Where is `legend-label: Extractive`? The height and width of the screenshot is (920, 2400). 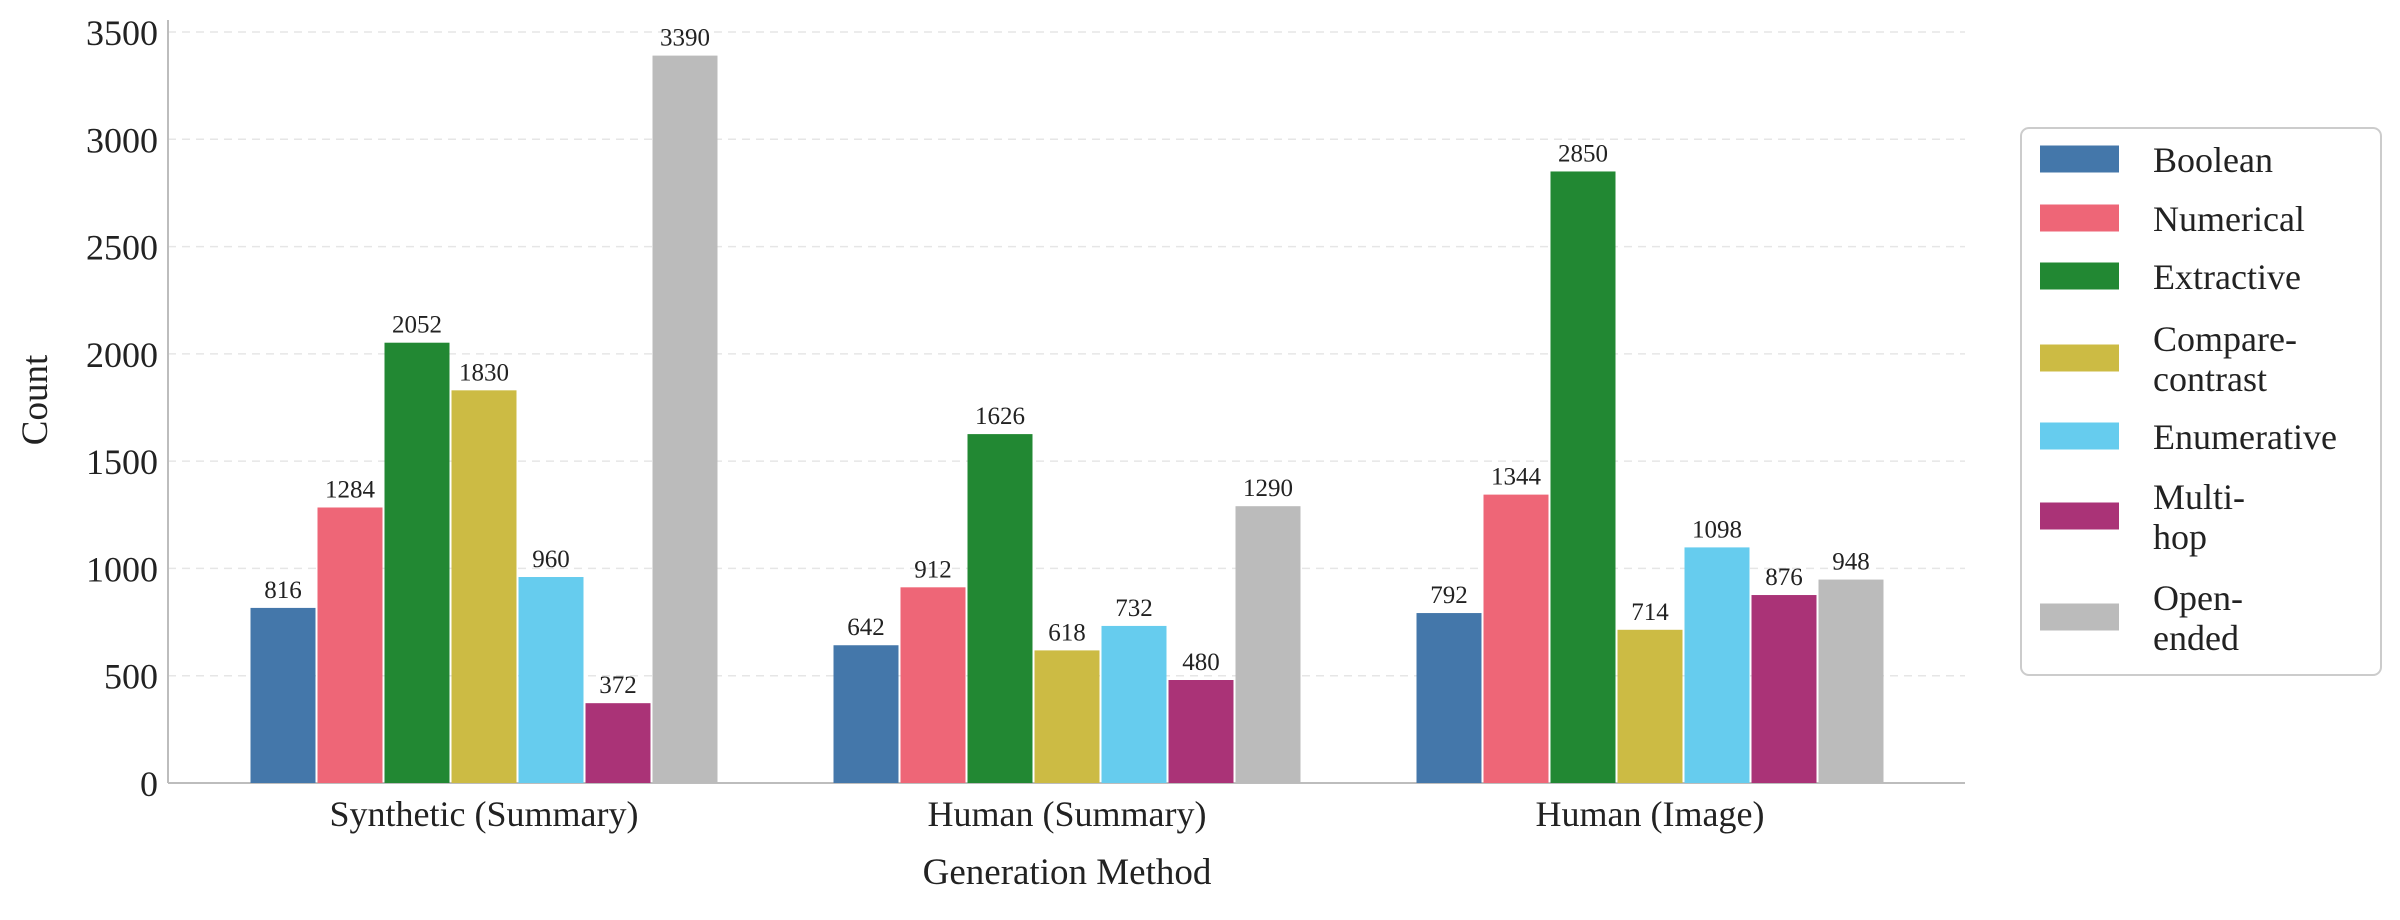 legend-label: Extractive is located at coordinates (2227, 277).